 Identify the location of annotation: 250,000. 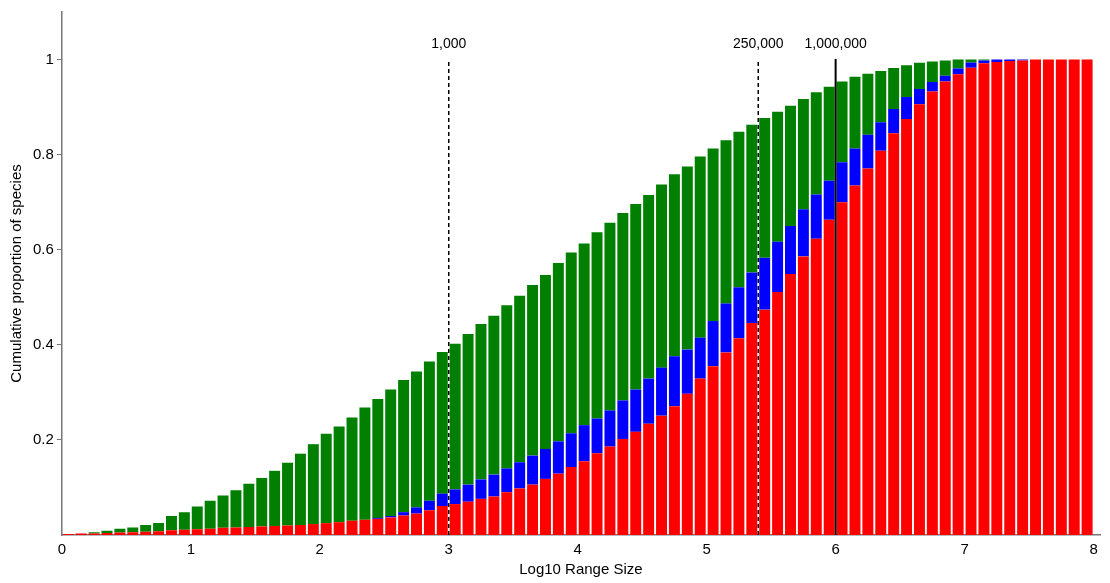
(758, 43).